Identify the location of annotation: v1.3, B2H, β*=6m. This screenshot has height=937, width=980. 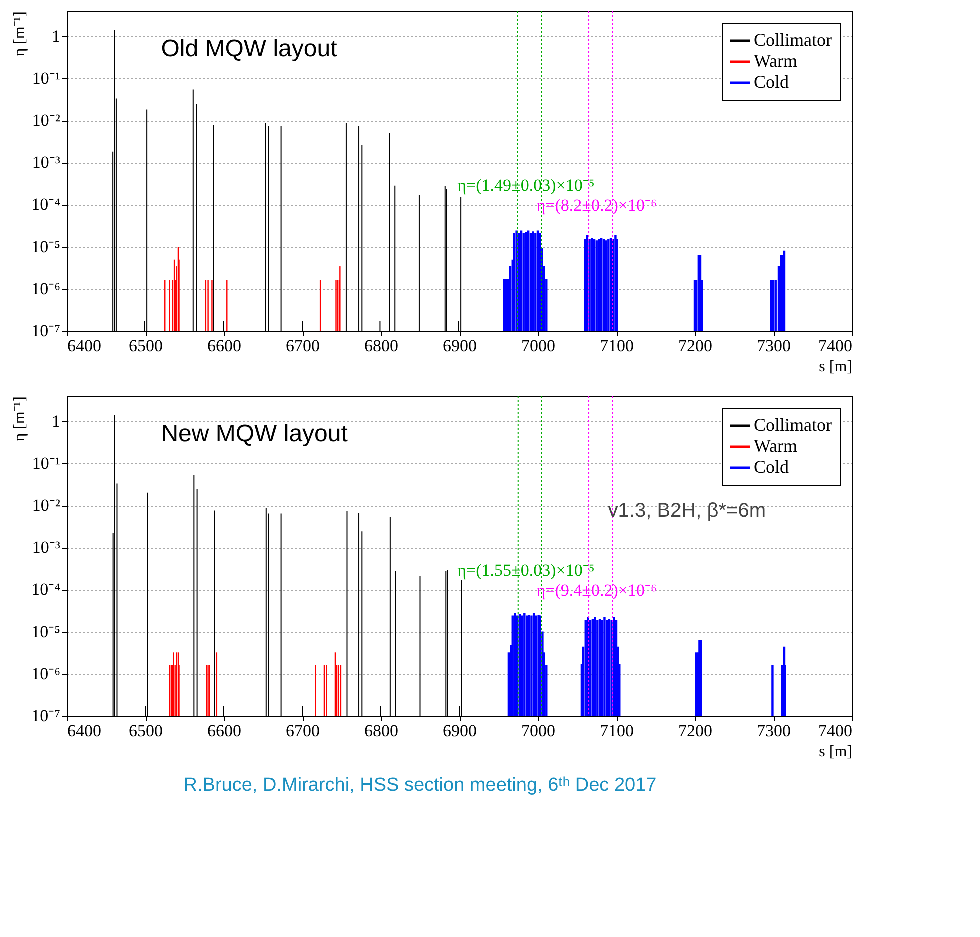
(687, 511).